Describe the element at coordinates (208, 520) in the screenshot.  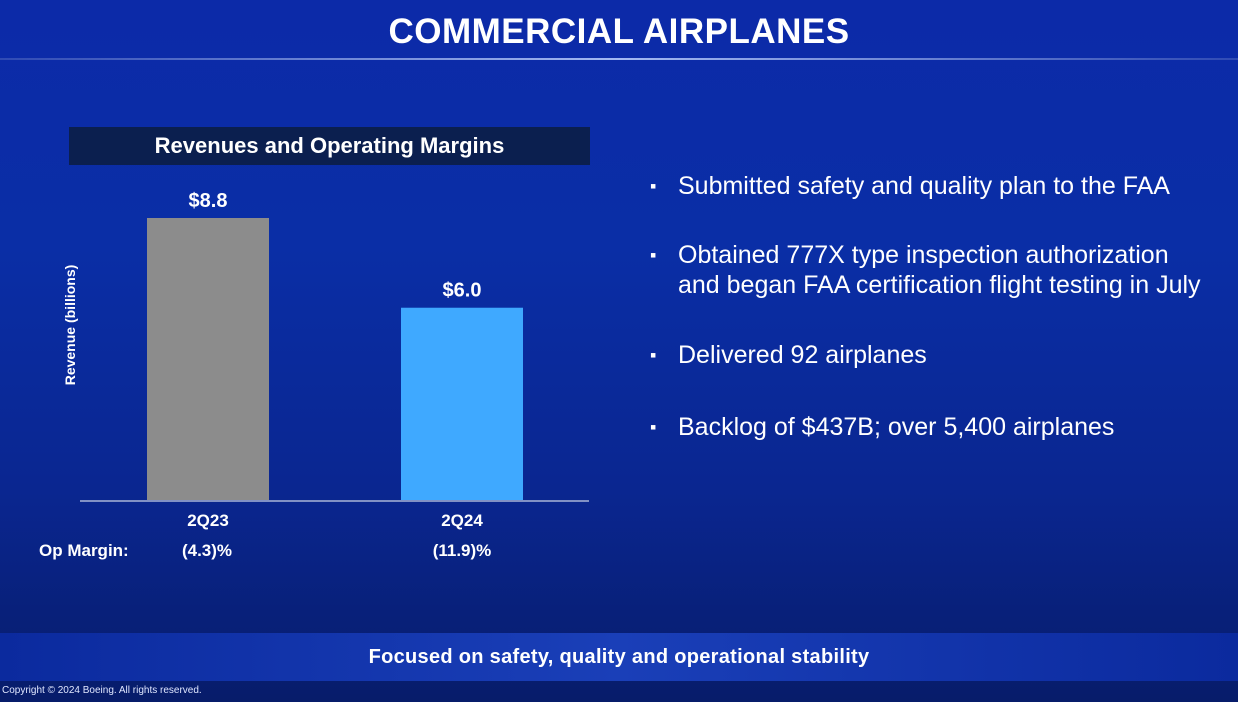
I see `x-tick-label-2q23: 2Q23` at that location.